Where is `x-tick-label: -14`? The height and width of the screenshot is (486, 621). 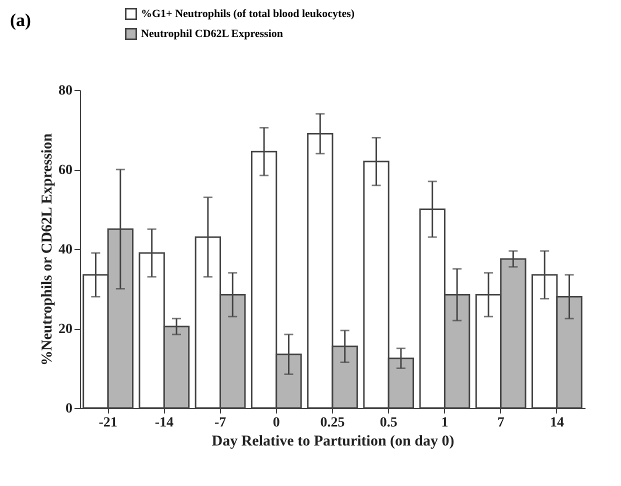 x-tick-label: -14 is located at coordinates (164, 423).